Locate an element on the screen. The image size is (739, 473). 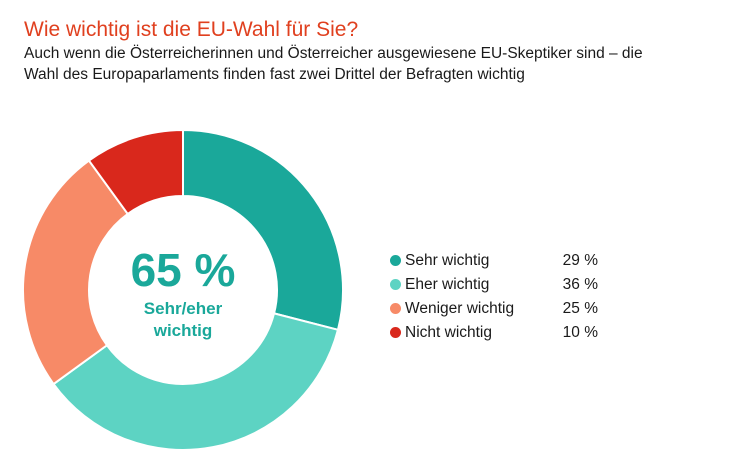
center-label-line-2: wichtig is located at coordinates (183, 330).